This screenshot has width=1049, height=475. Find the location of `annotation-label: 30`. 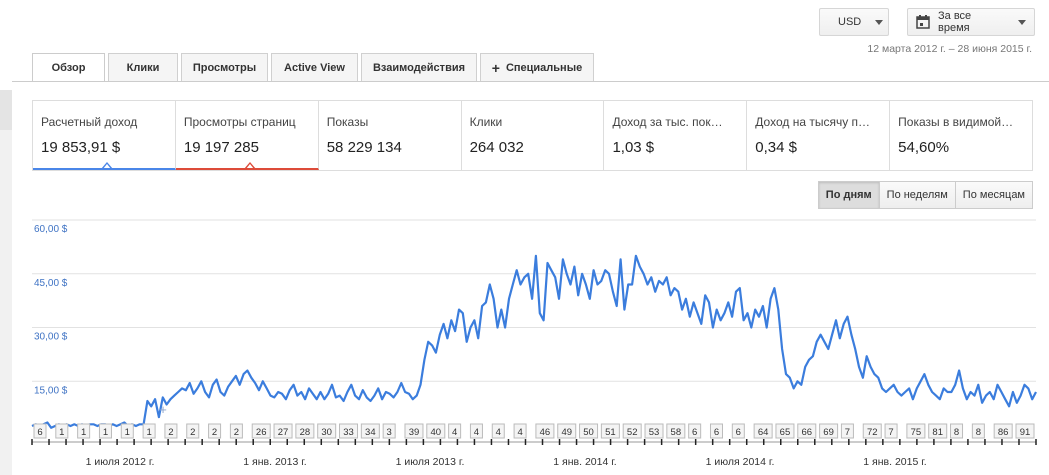

annotation-label: 30 is located at coordinates (326, 432).